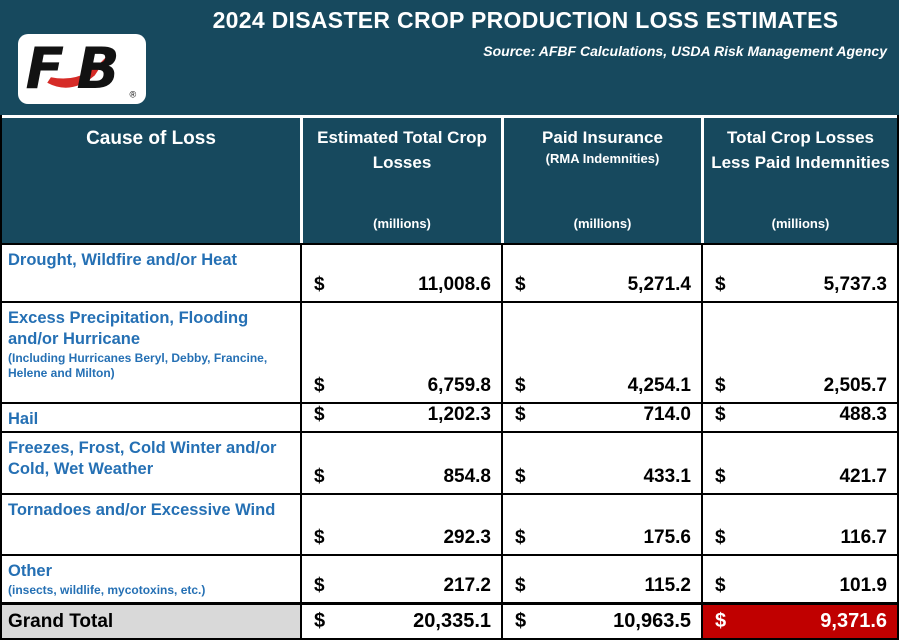  Describe the element at coordinates (799, 462) in the screenshot. I see `cell-net-freezes: $ 421.7` at that location.